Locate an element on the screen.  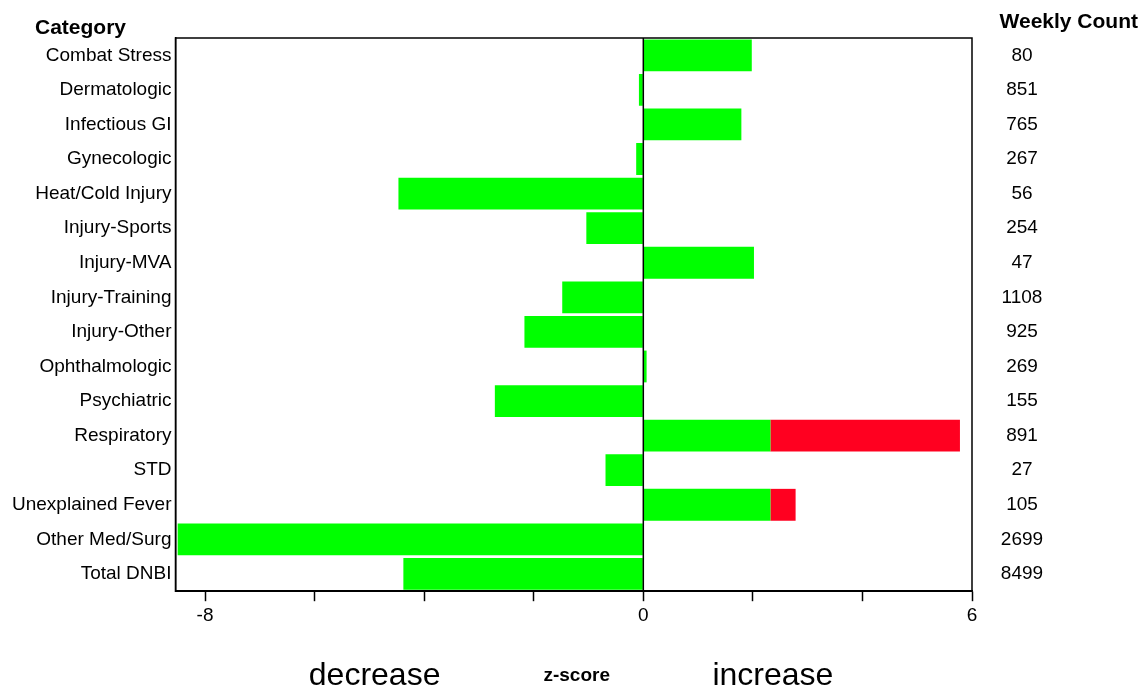
text: 267 is located at coordinates (1022, 158).